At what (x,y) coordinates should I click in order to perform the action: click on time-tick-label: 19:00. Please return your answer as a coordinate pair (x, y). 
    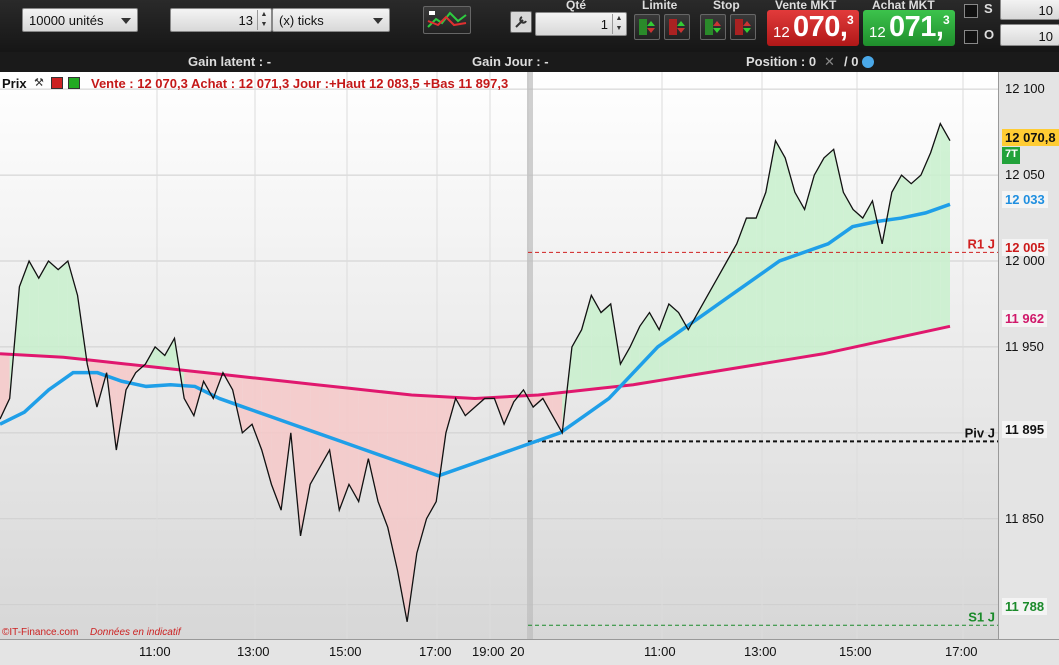
    Looking at the image, I should click on (488, 651).